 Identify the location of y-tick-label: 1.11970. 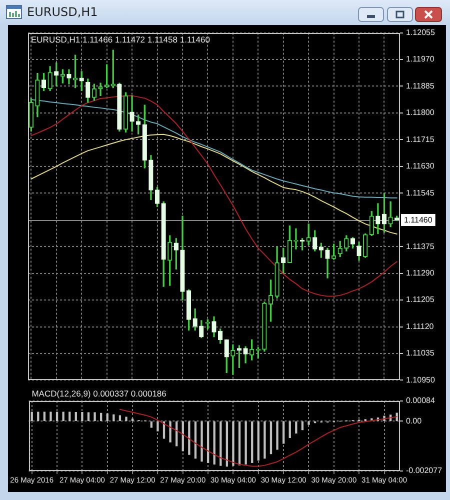
(420, 59).